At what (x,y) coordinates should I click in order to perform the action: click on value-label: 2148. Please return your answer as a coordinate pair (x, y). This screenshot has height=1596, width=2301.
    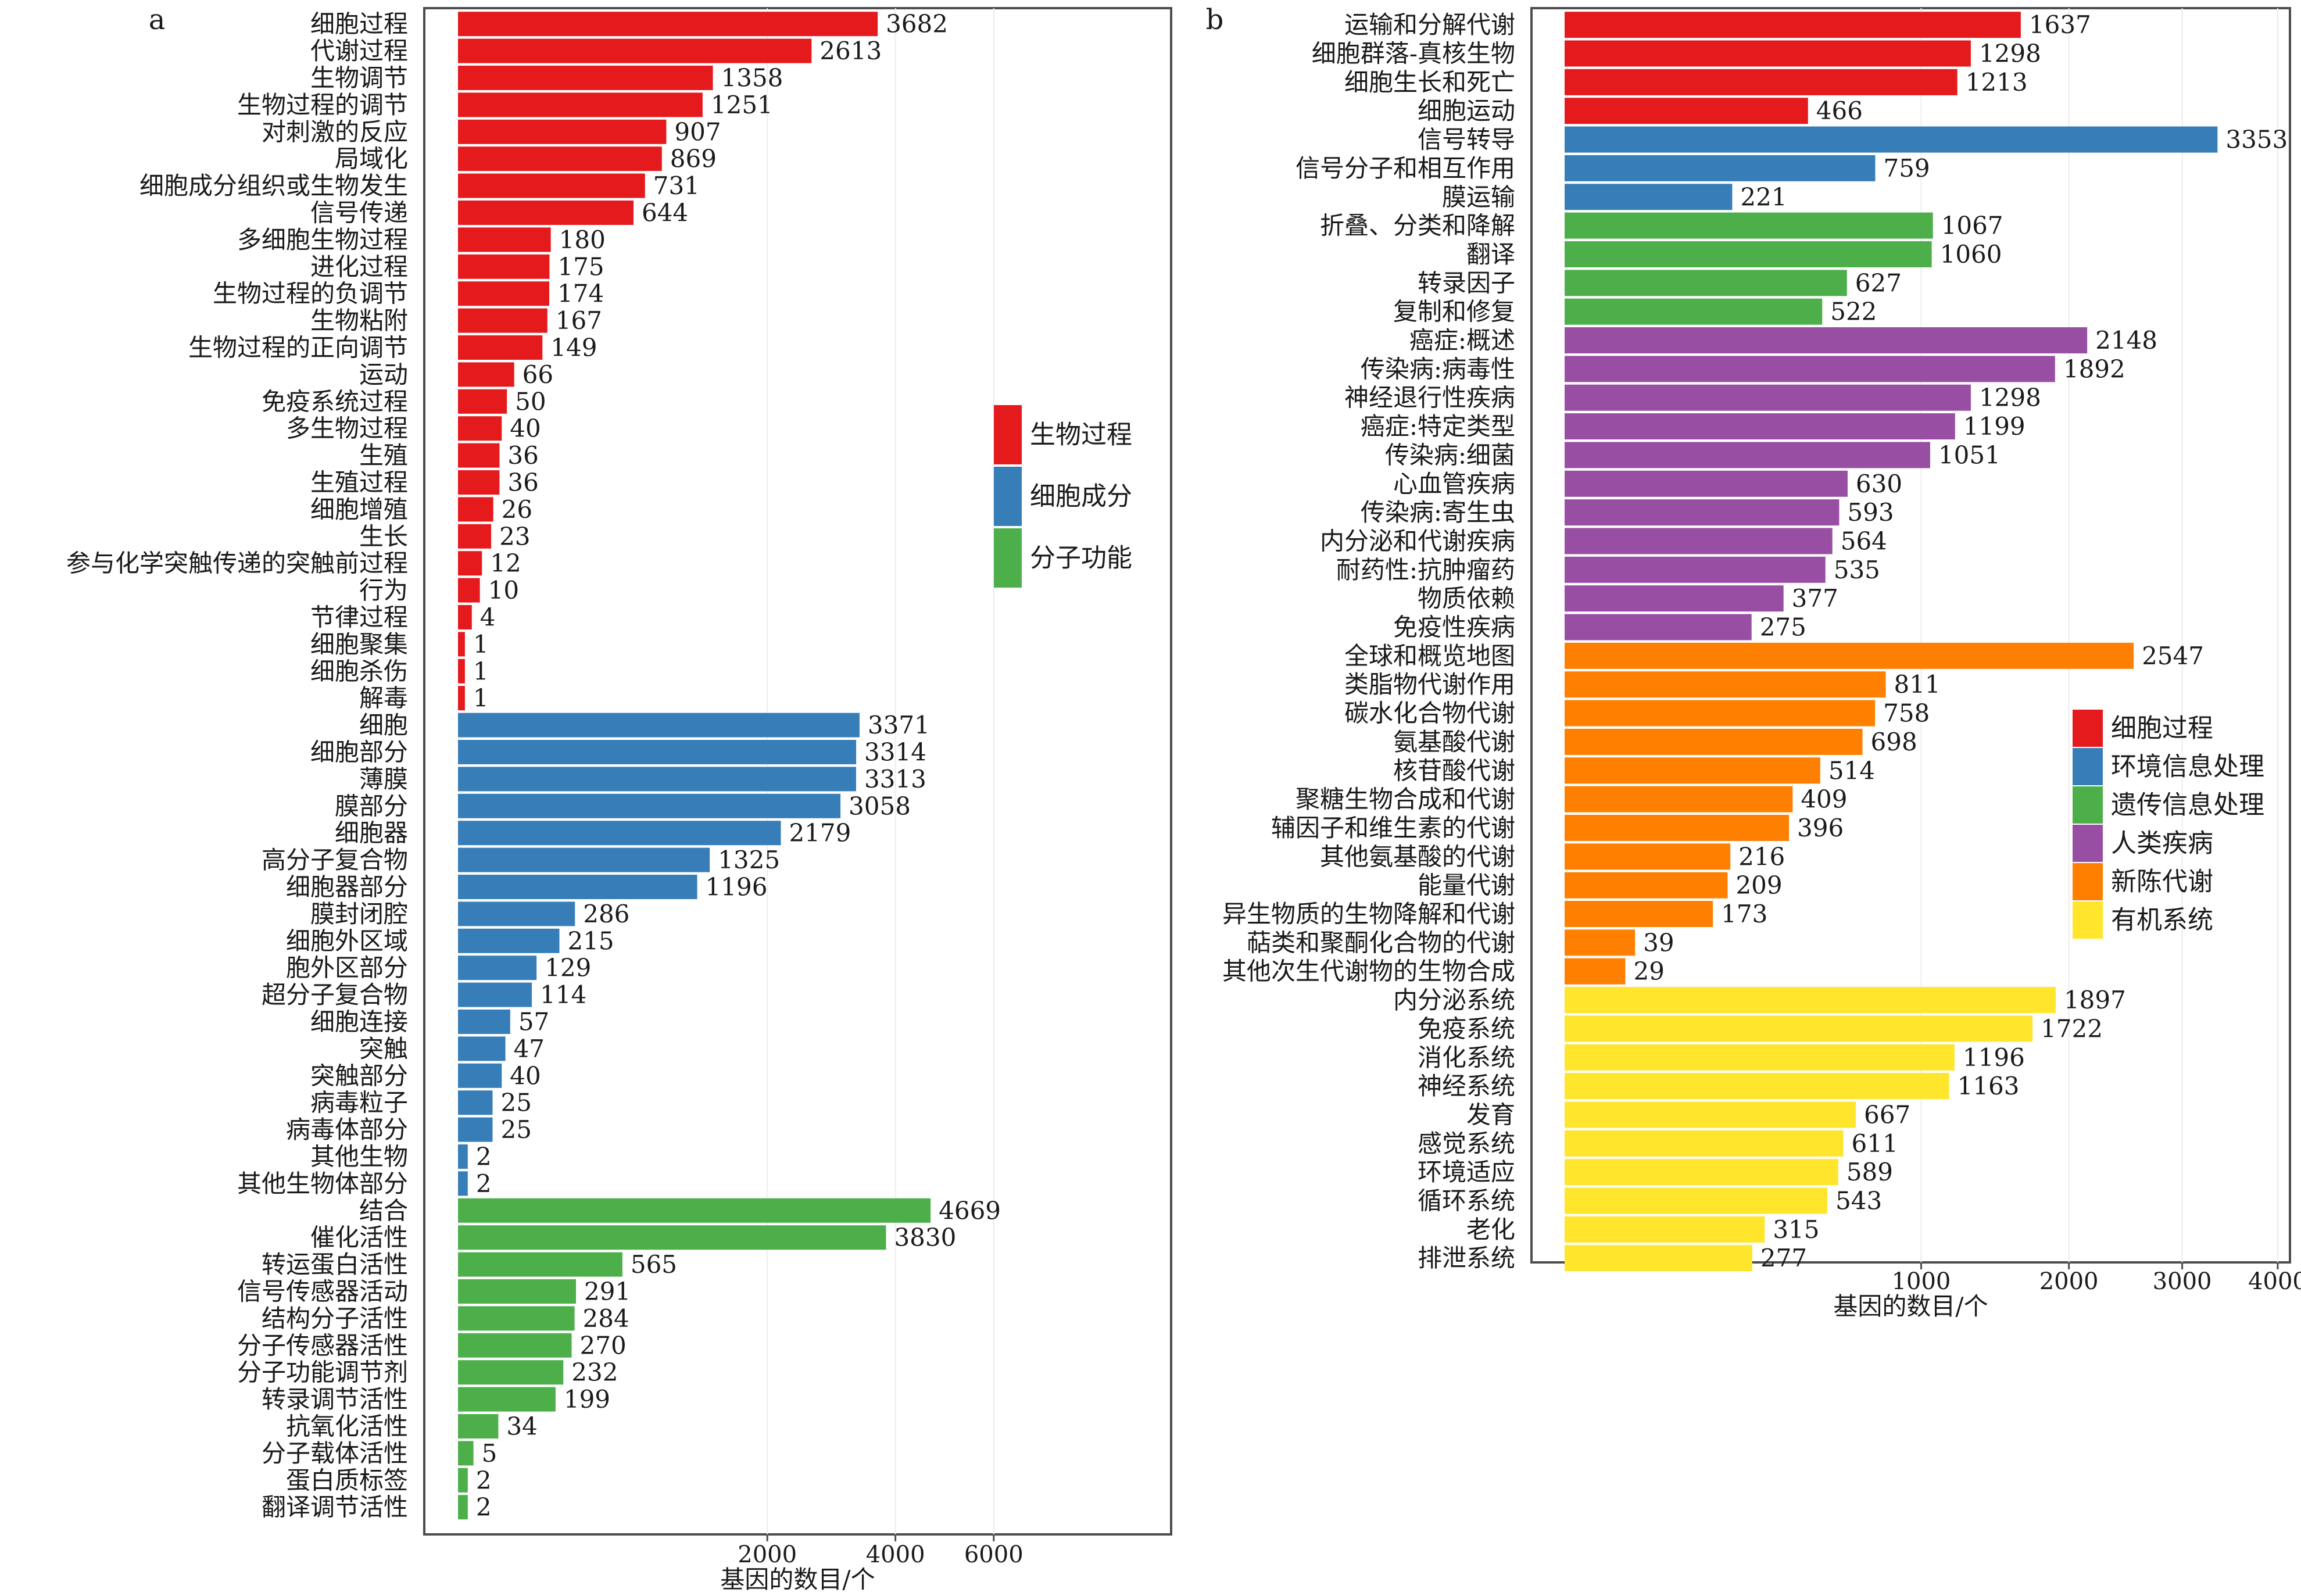
    Looking at the image, I should click on (2126, 340).